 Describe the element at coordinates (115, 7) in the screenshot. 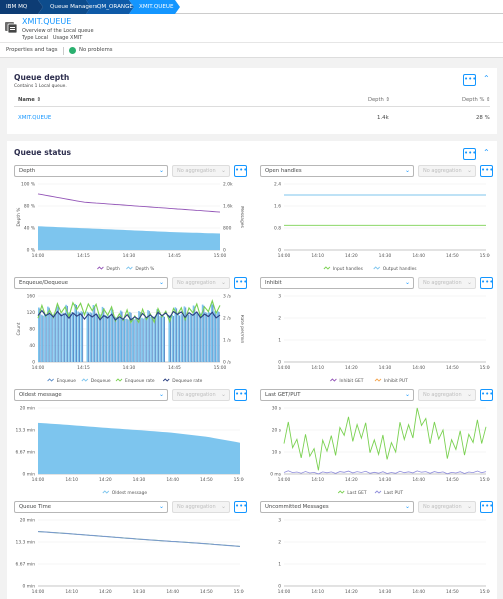

I see `breadcrumb-item-queue-manager: QM_ORANGE` at that location.